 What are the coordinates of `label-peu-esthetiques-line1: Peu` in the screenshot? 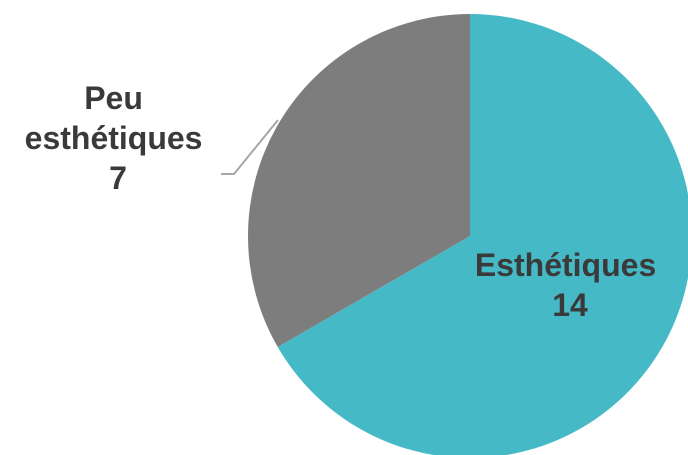 It's located at (113, 98).